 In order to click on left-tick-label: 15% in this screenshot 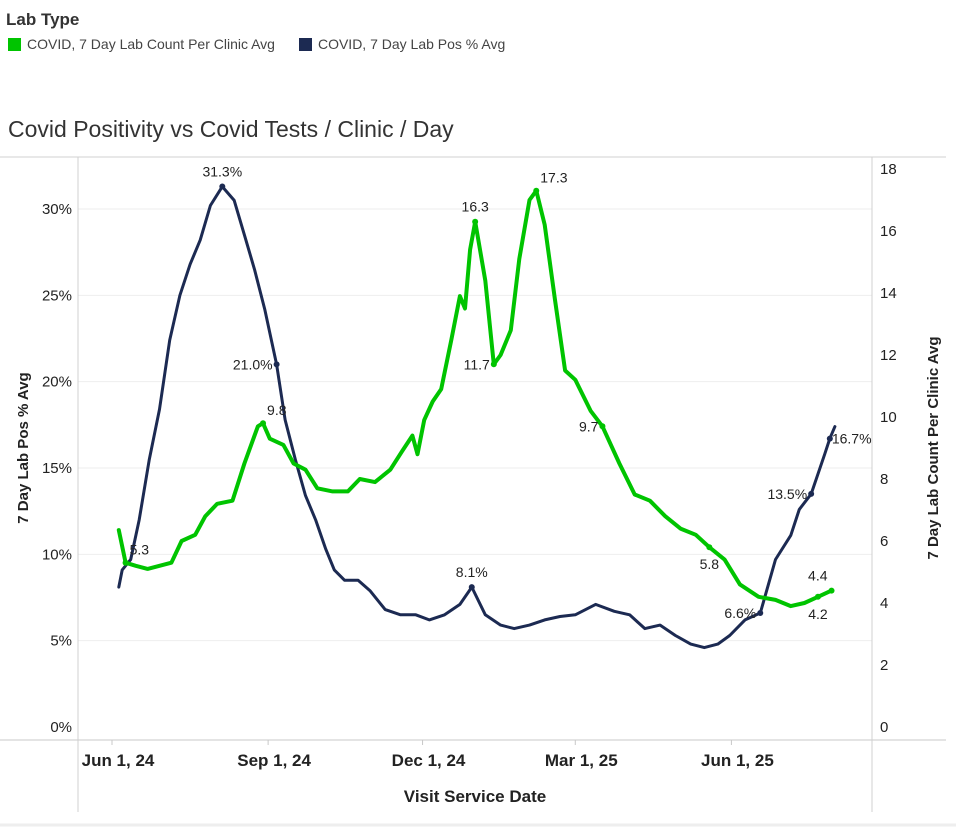, I will do `click(57, 468)`.